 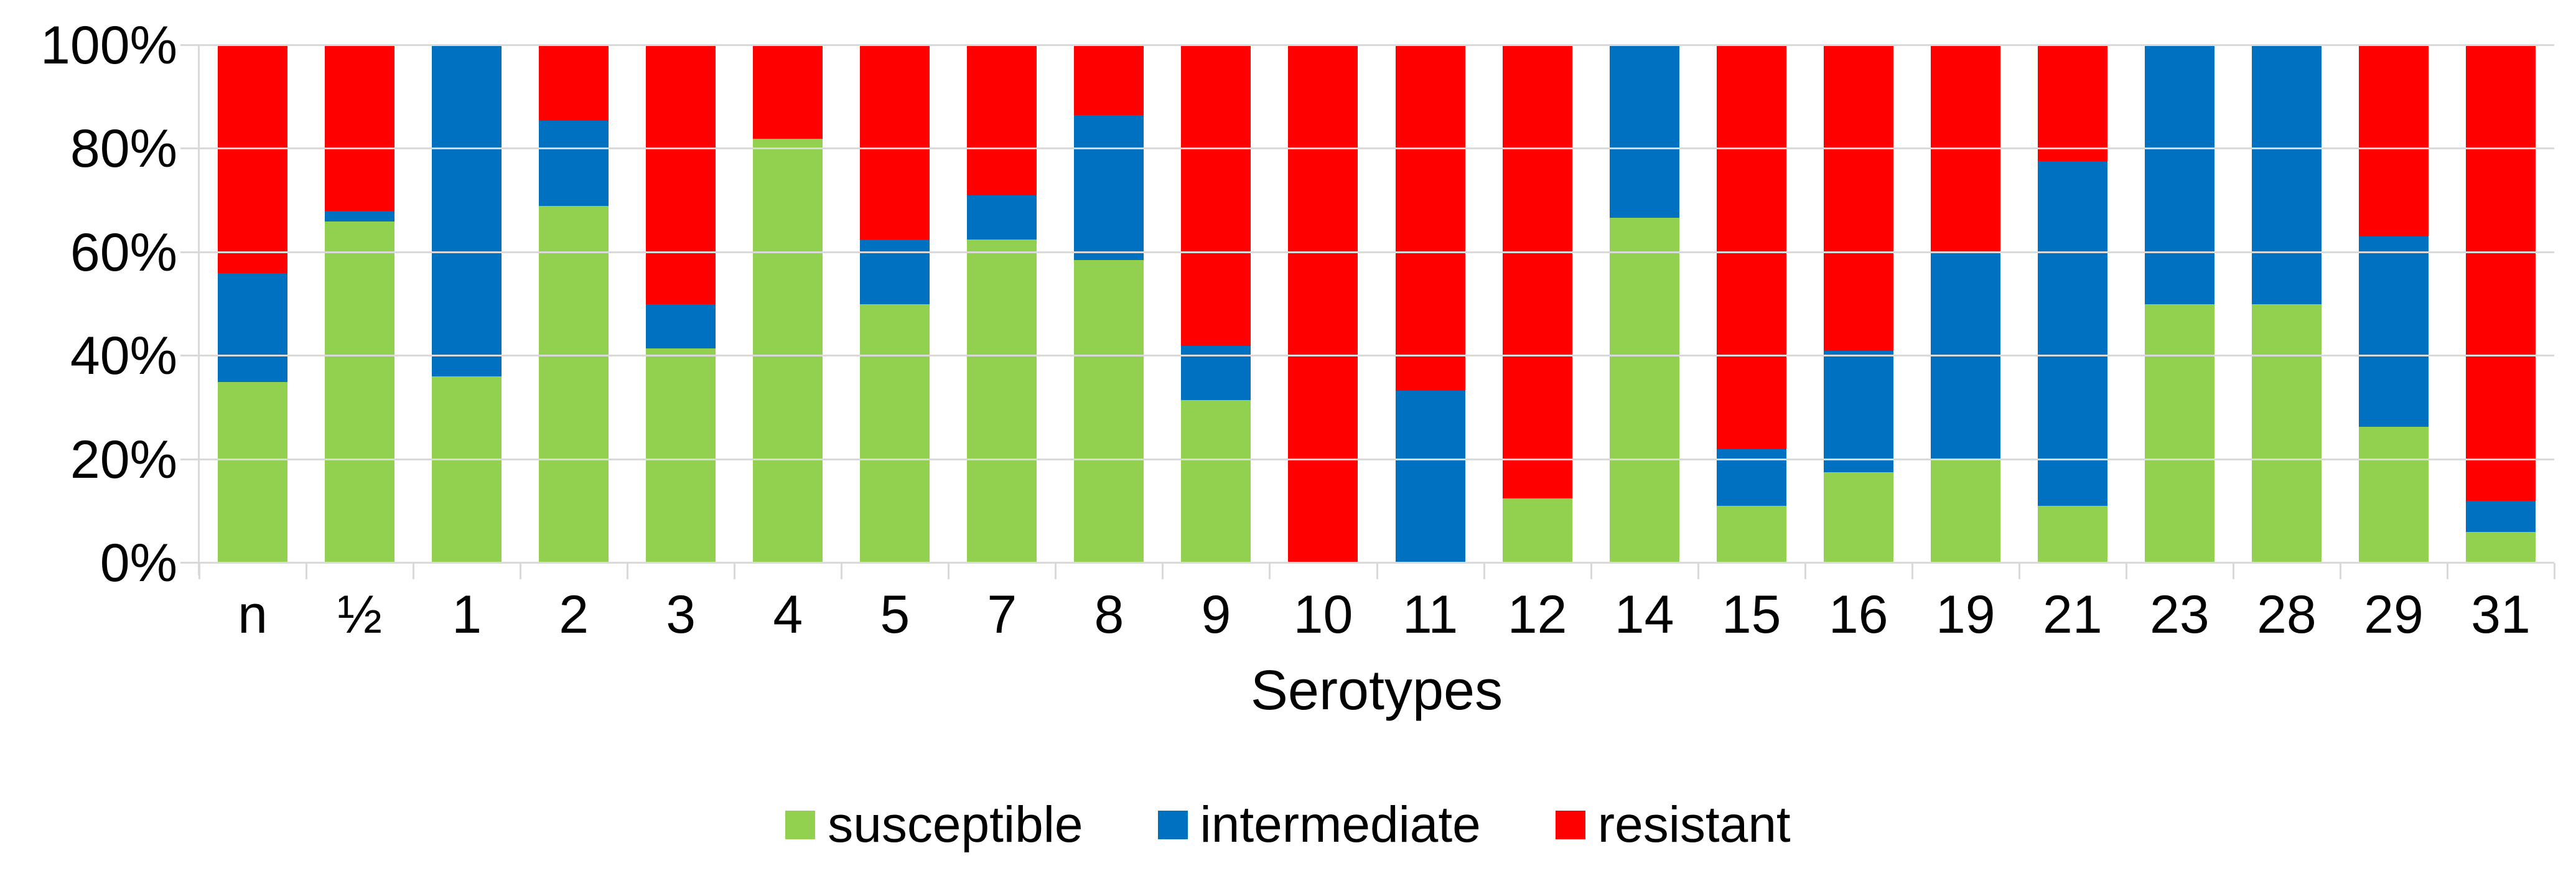 I want to click on x-tick-label-4: 4, so click(x=788, y=615).